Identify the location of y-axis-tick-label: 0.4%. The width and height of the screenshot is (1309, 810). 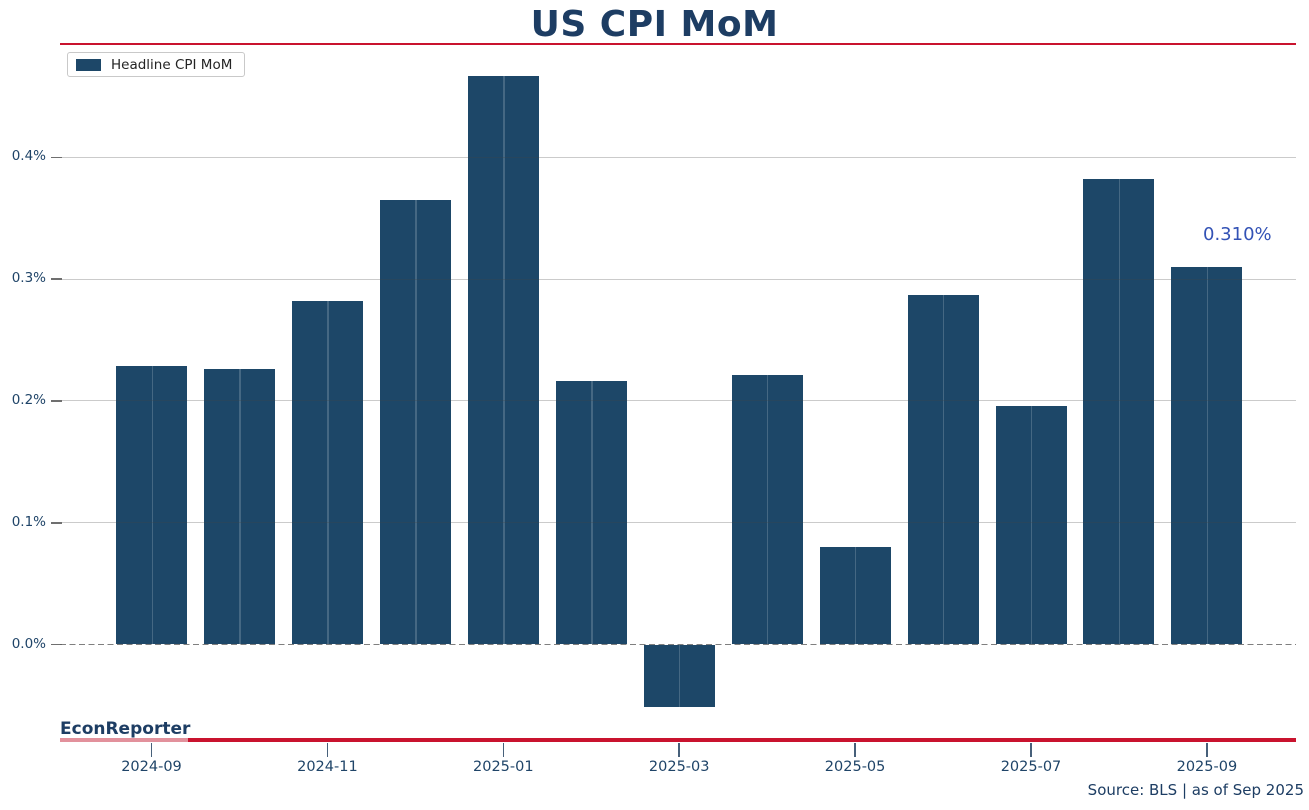
(28, 156).